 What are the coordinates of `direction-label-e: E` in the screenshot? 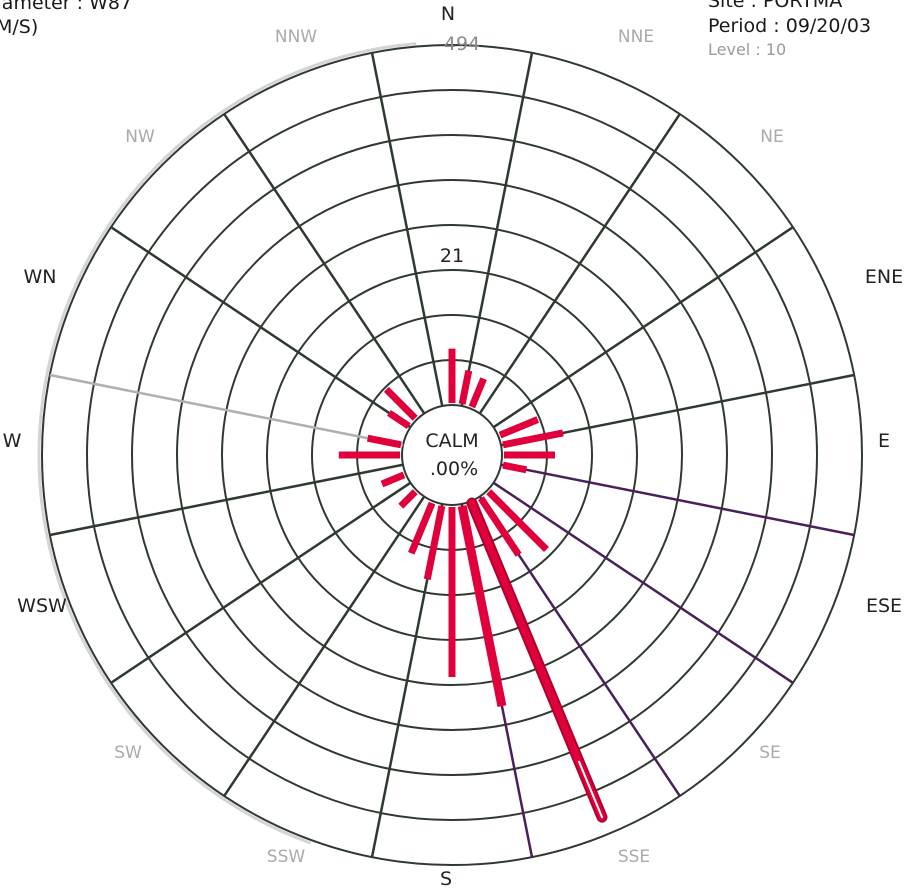 It's located at (884, 441).